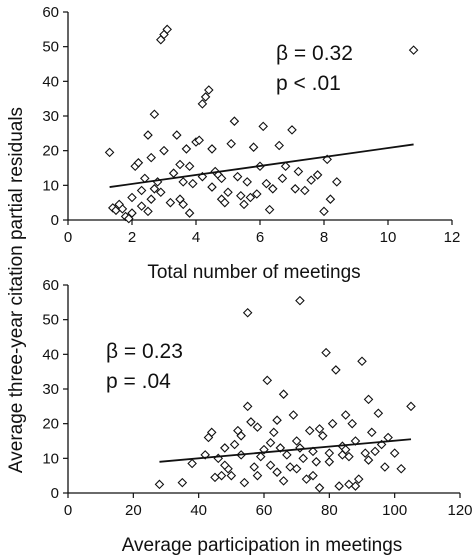 This screenshot has width=474, height=556. I want to click on bottom-x-tick-label: 40, so click(198, 510).